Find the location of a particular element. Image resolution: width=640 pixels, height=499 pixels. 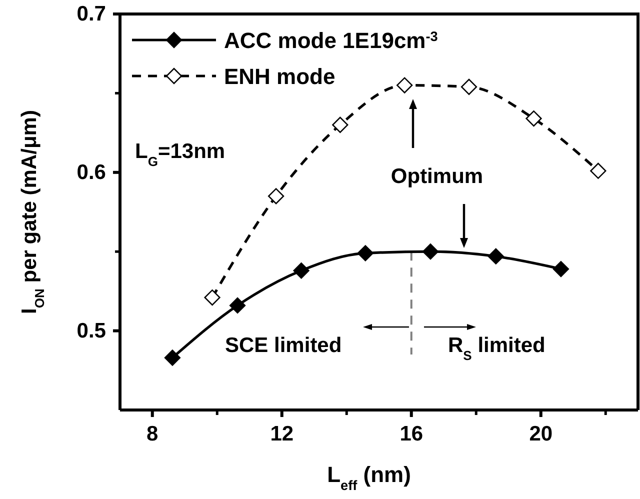

x-axis-title: L$_{eff}$ (nm) is located at coordinates (369, 477).